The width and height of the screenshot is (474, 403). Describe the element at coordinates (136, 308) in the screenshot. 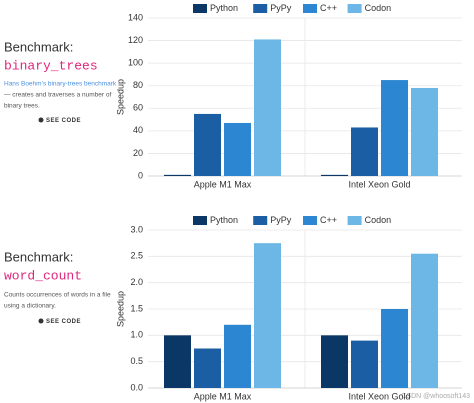

I see `y-tick-label: 1.5` at that location.